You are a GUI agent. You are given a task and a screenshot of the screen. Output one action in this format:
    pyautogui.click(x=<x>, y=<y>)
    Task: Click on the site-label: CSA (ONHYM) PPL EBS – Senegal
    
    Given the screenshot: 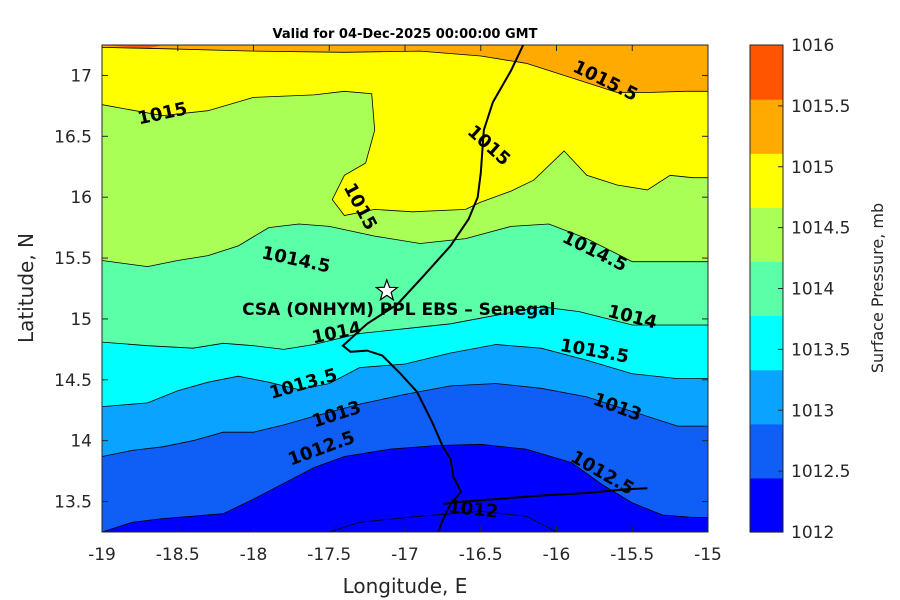 What is the action you would take?
    pyautogui.click(x=398, y=310)
    